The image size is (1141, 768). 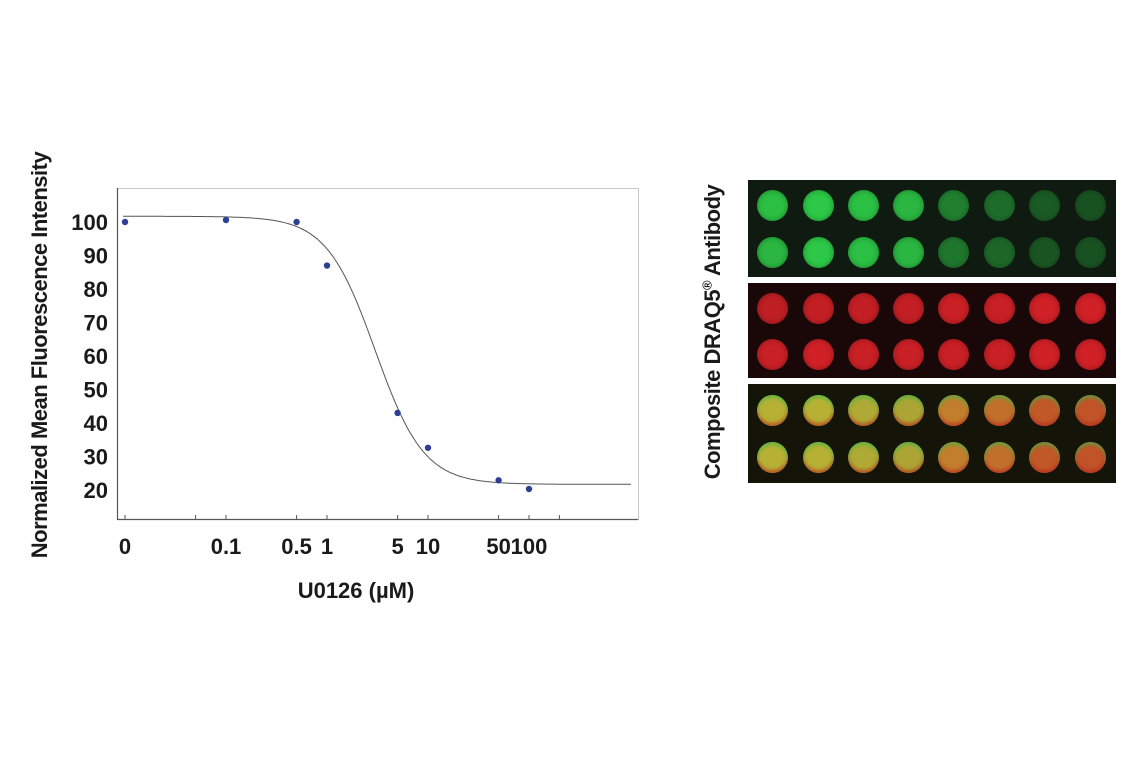 I want to click on x-tick-label: 50, so click(x=498, y=546).